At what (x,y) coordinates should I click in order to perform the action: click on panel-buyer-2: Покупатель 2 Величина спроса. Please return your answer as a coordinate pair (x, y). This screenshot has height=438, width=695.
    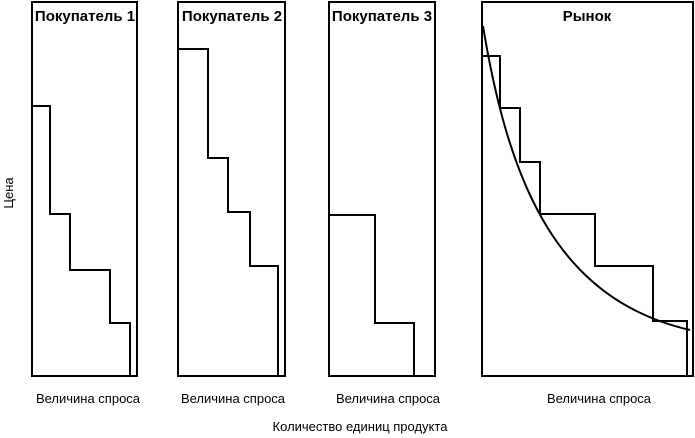
    Looking at the image, I should click on (231, 203).